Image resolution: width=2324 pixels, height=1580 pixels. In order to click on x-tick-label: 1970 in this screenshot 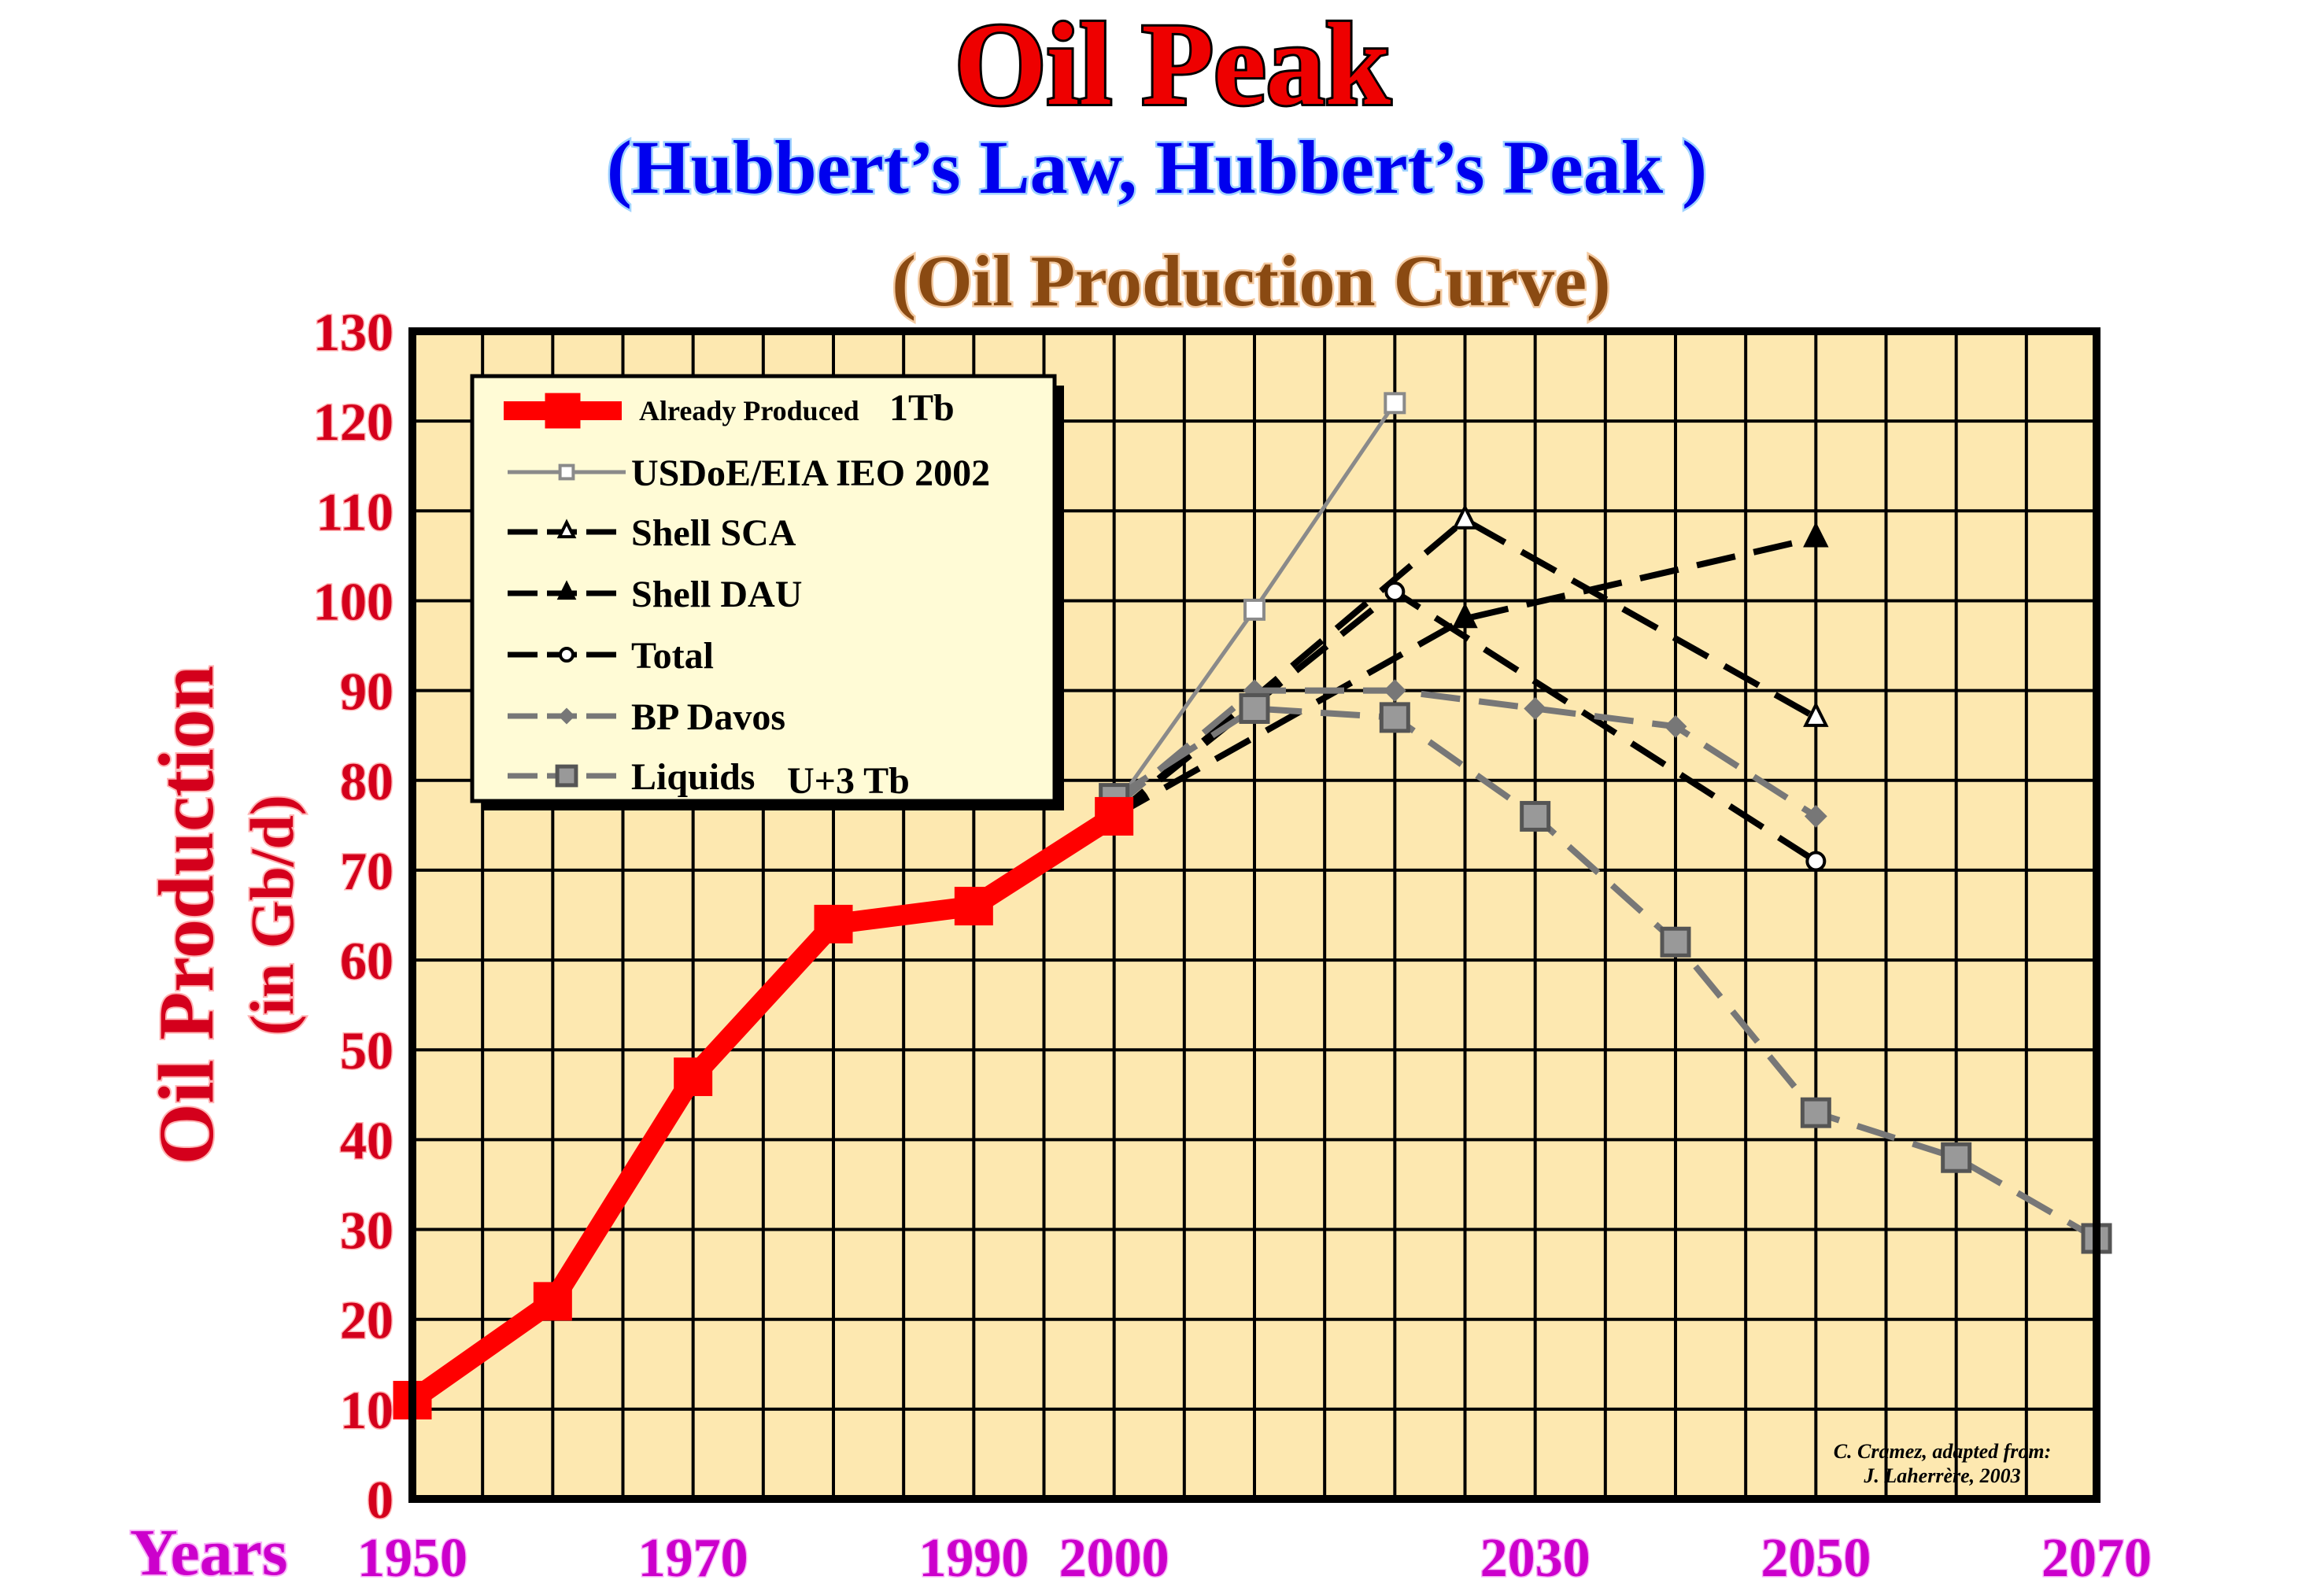, I will do `click(693, 1554)`.